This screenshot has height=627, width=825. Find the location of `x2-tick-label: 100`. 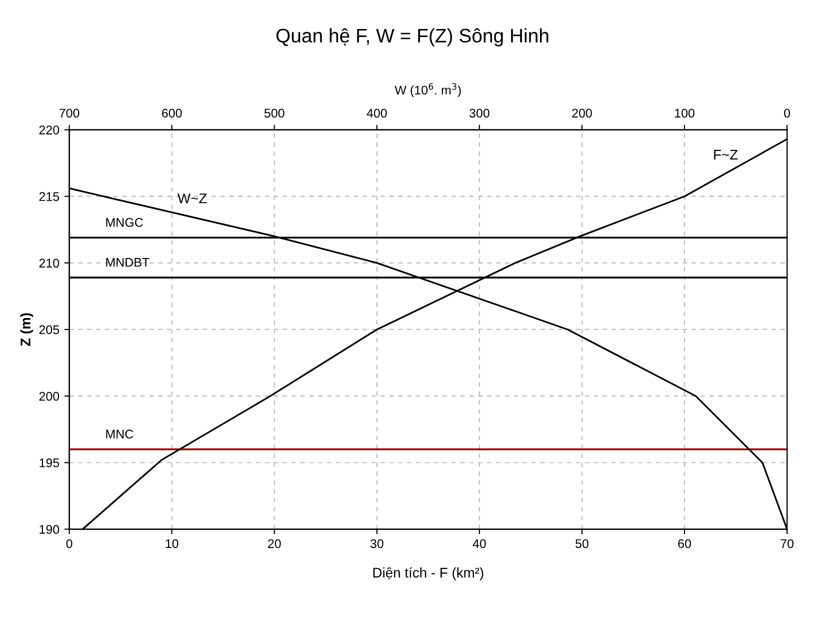

x2-tick-label: 100 is located at coordinates (684, 113).